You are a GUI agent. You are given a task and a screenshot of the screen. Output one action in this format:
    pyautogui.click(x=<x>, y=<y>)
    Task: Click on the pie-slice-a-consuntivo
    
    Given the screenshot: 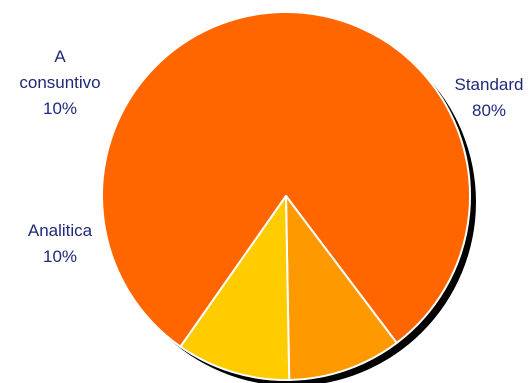 What is the action you would take?
    pyautogui.click(x=235, y=288)
    